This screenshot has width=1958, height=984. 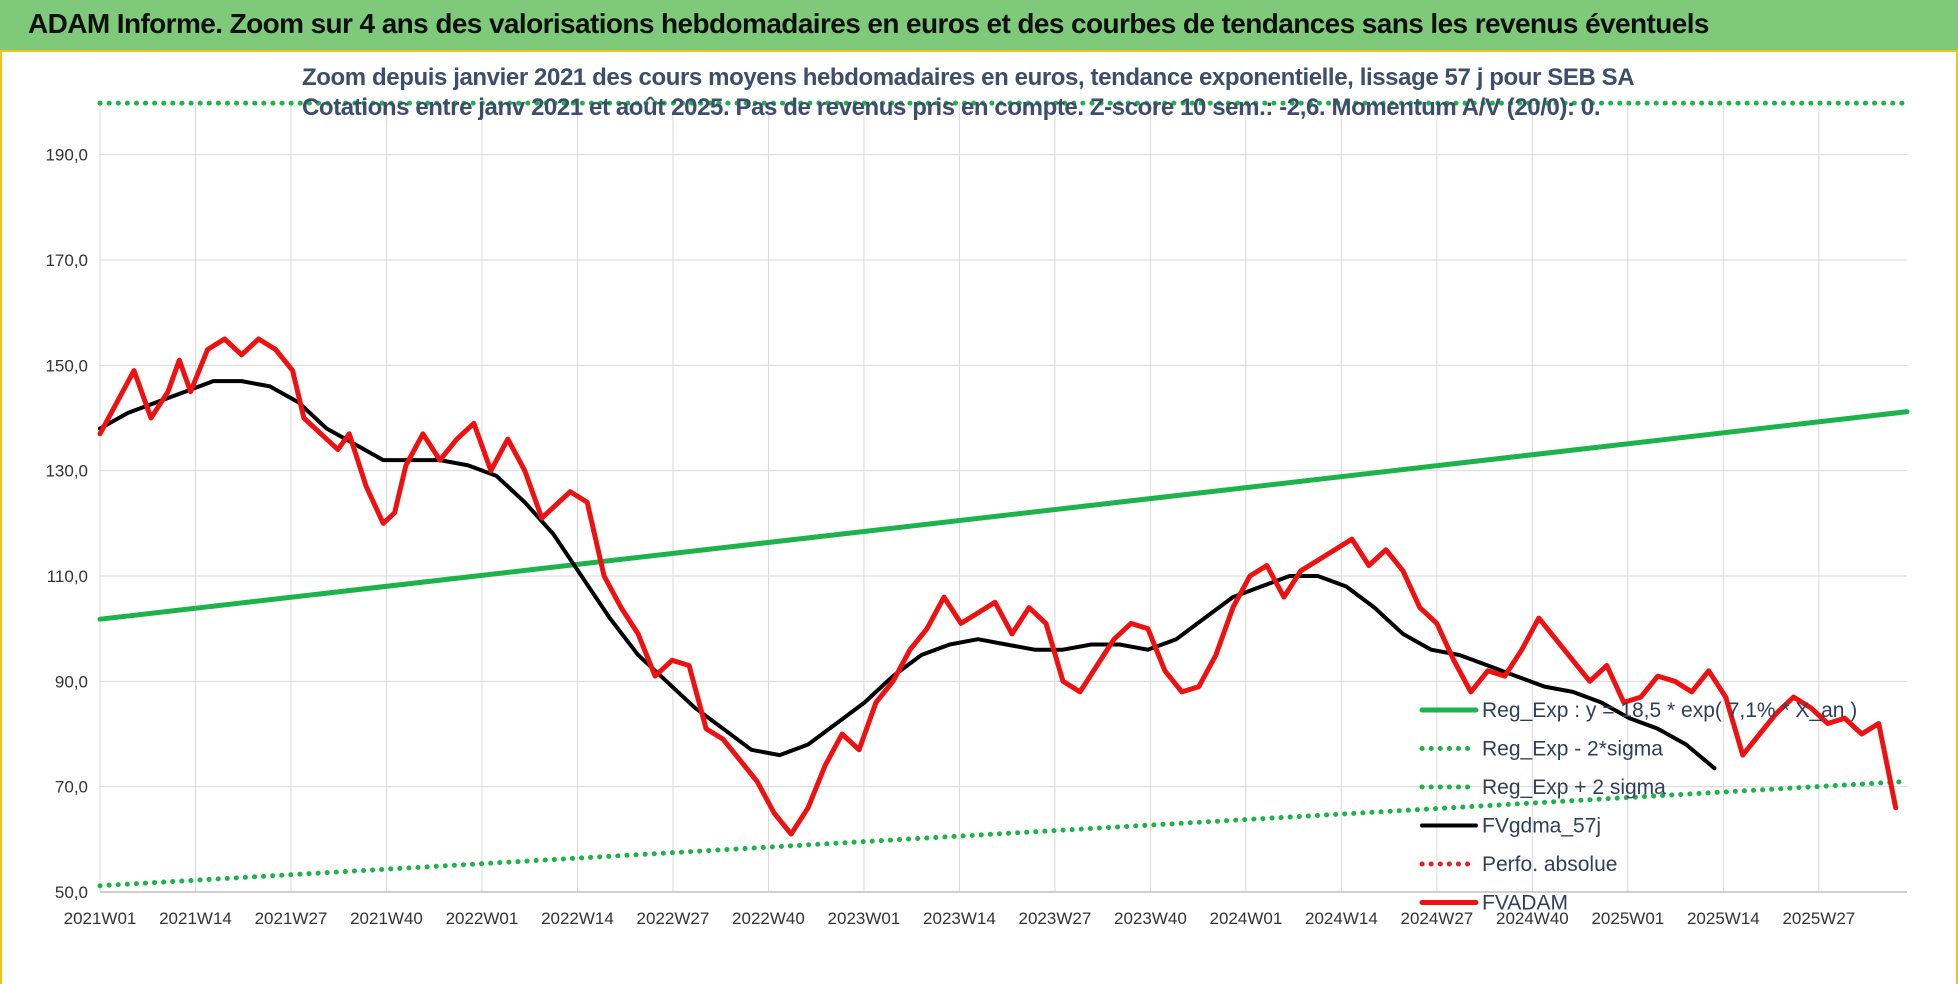 What do you see at coordinates (482, 918) in the screenshot?
I see `x-tick-label: 2022W01` at bounding box center [482, 918].